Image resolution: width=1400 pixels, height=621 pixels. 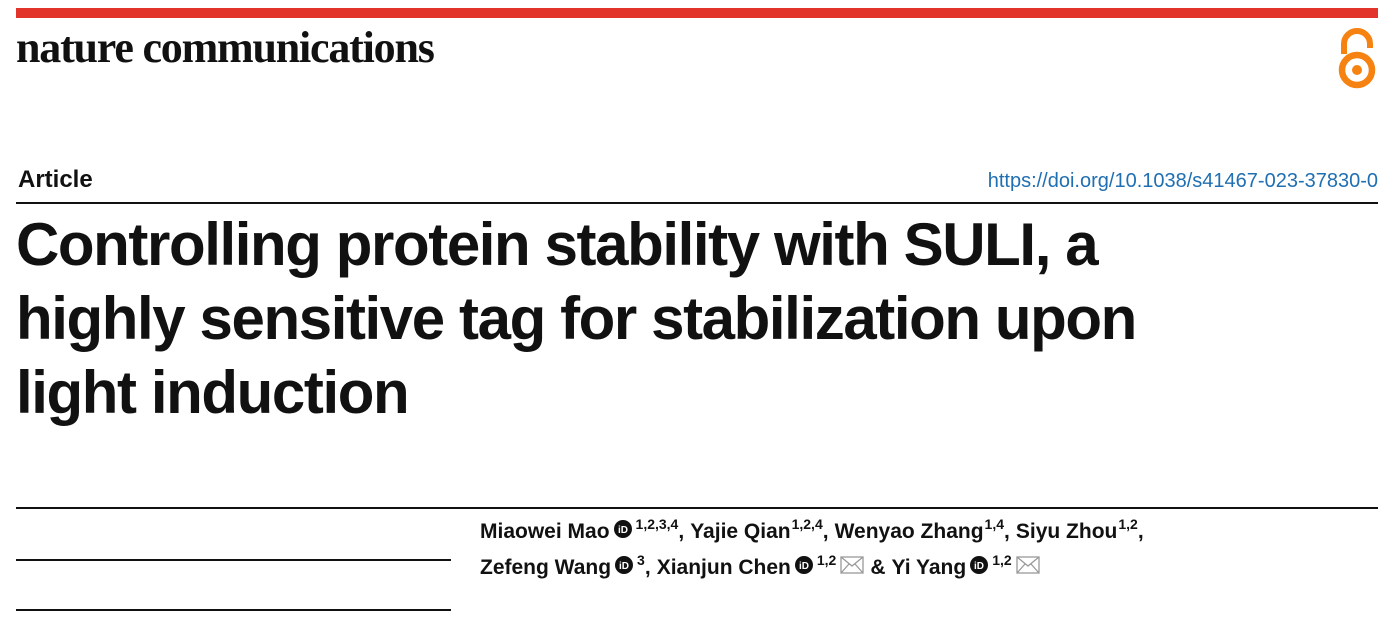 What do you see at coordinates (55, 179) in the screenshot?
I see `article-type: Article` at bounding box center [55, 179].